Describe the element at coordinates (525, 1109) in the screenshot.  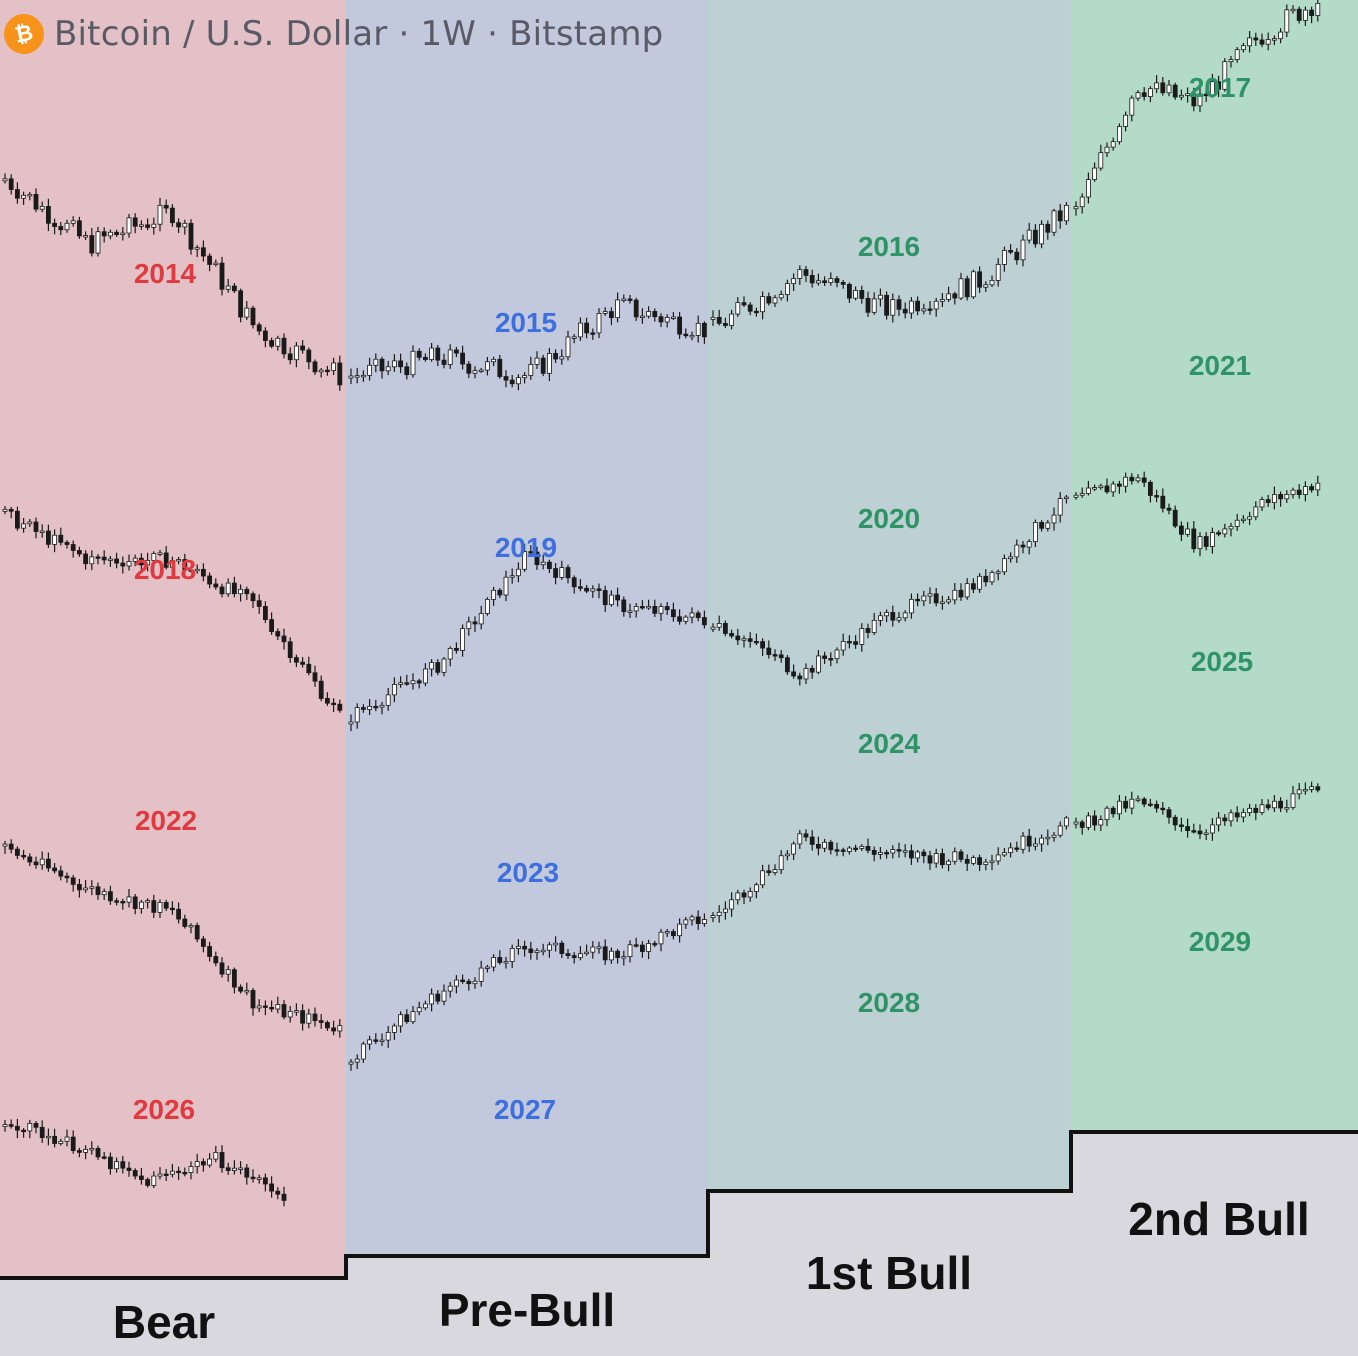
I see `year-label-2027: 2027` at that location.